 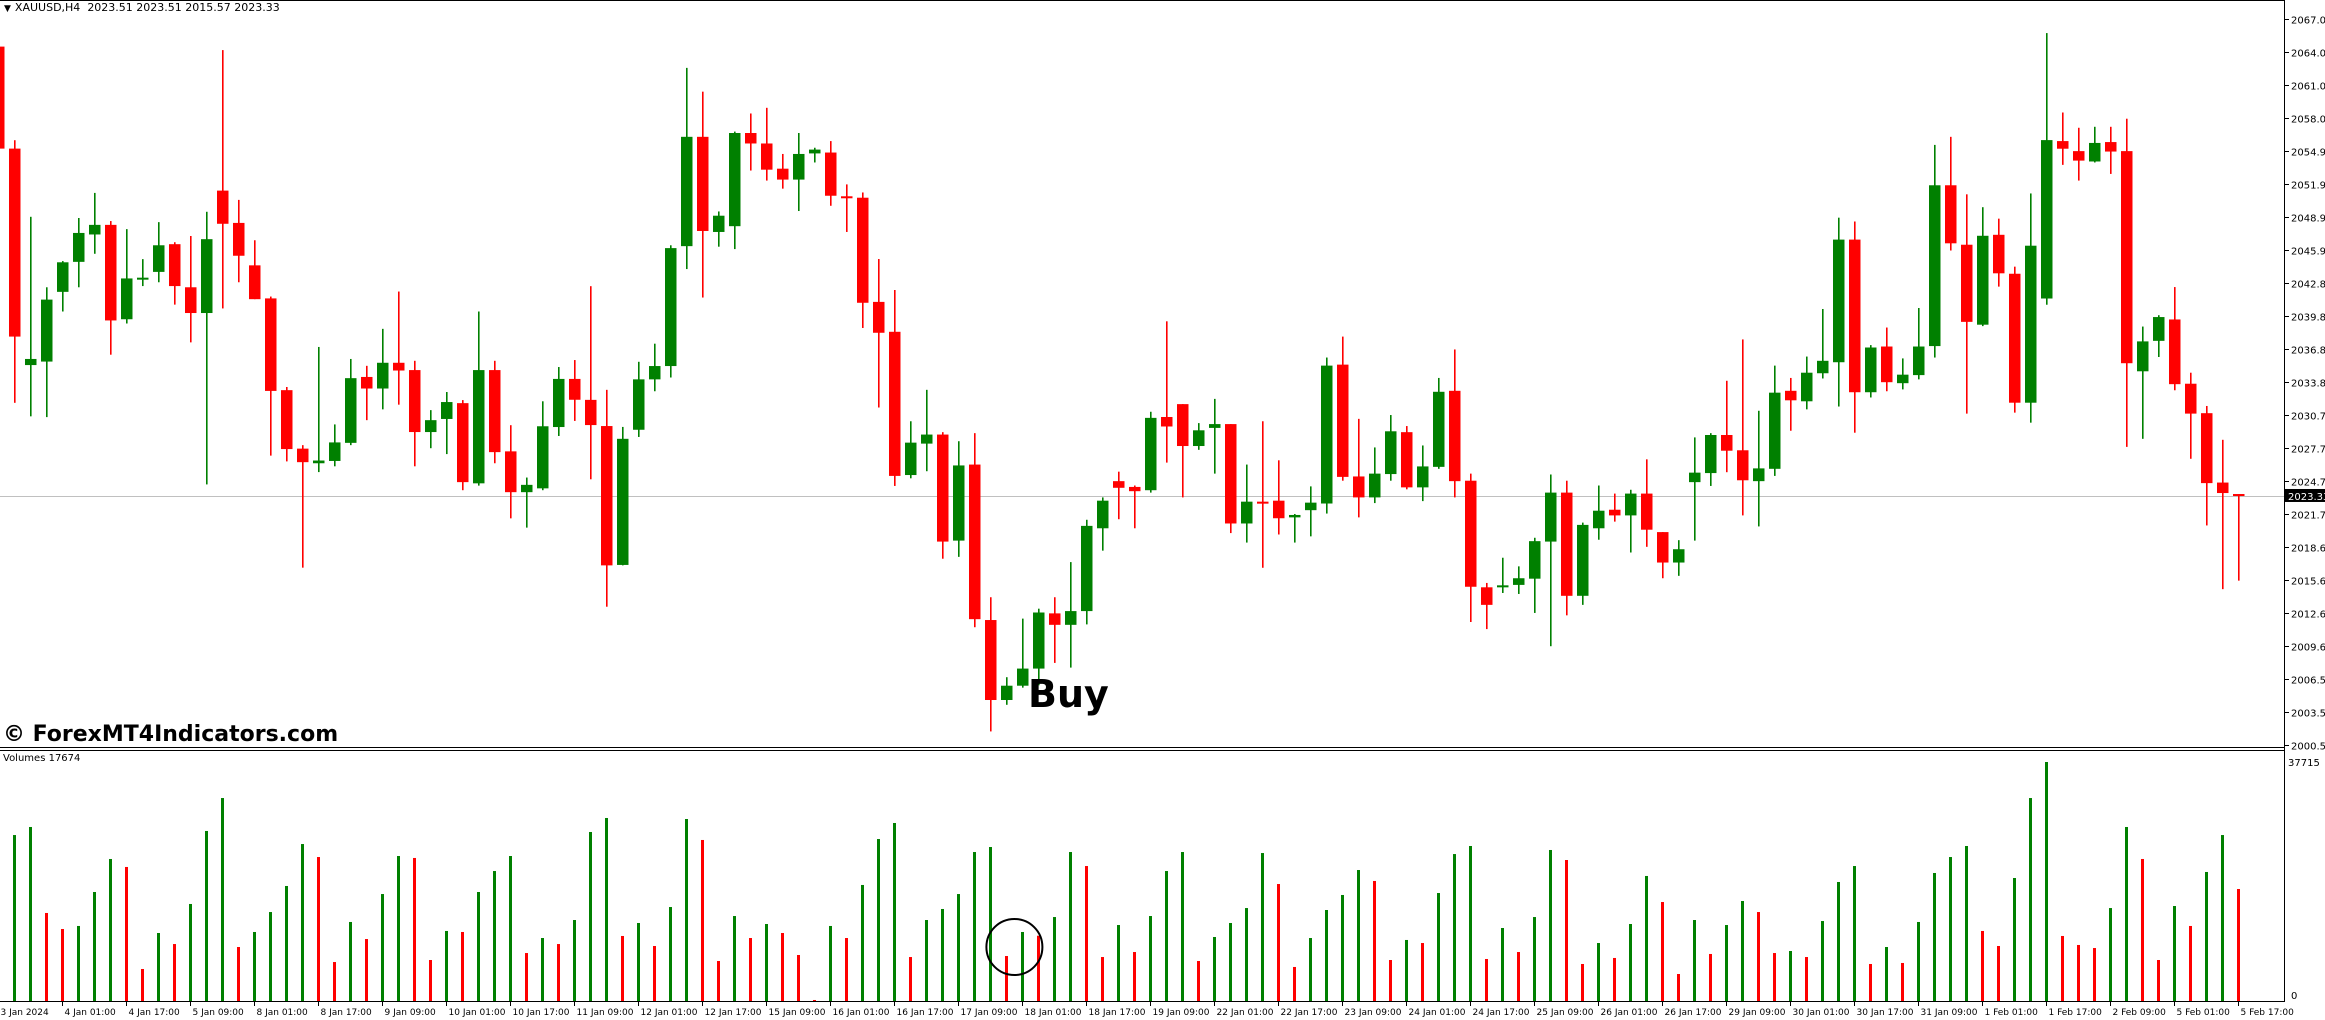 I want to click on time-tick-label: 8 Jan 01:00, so click(x=283, y=1013).